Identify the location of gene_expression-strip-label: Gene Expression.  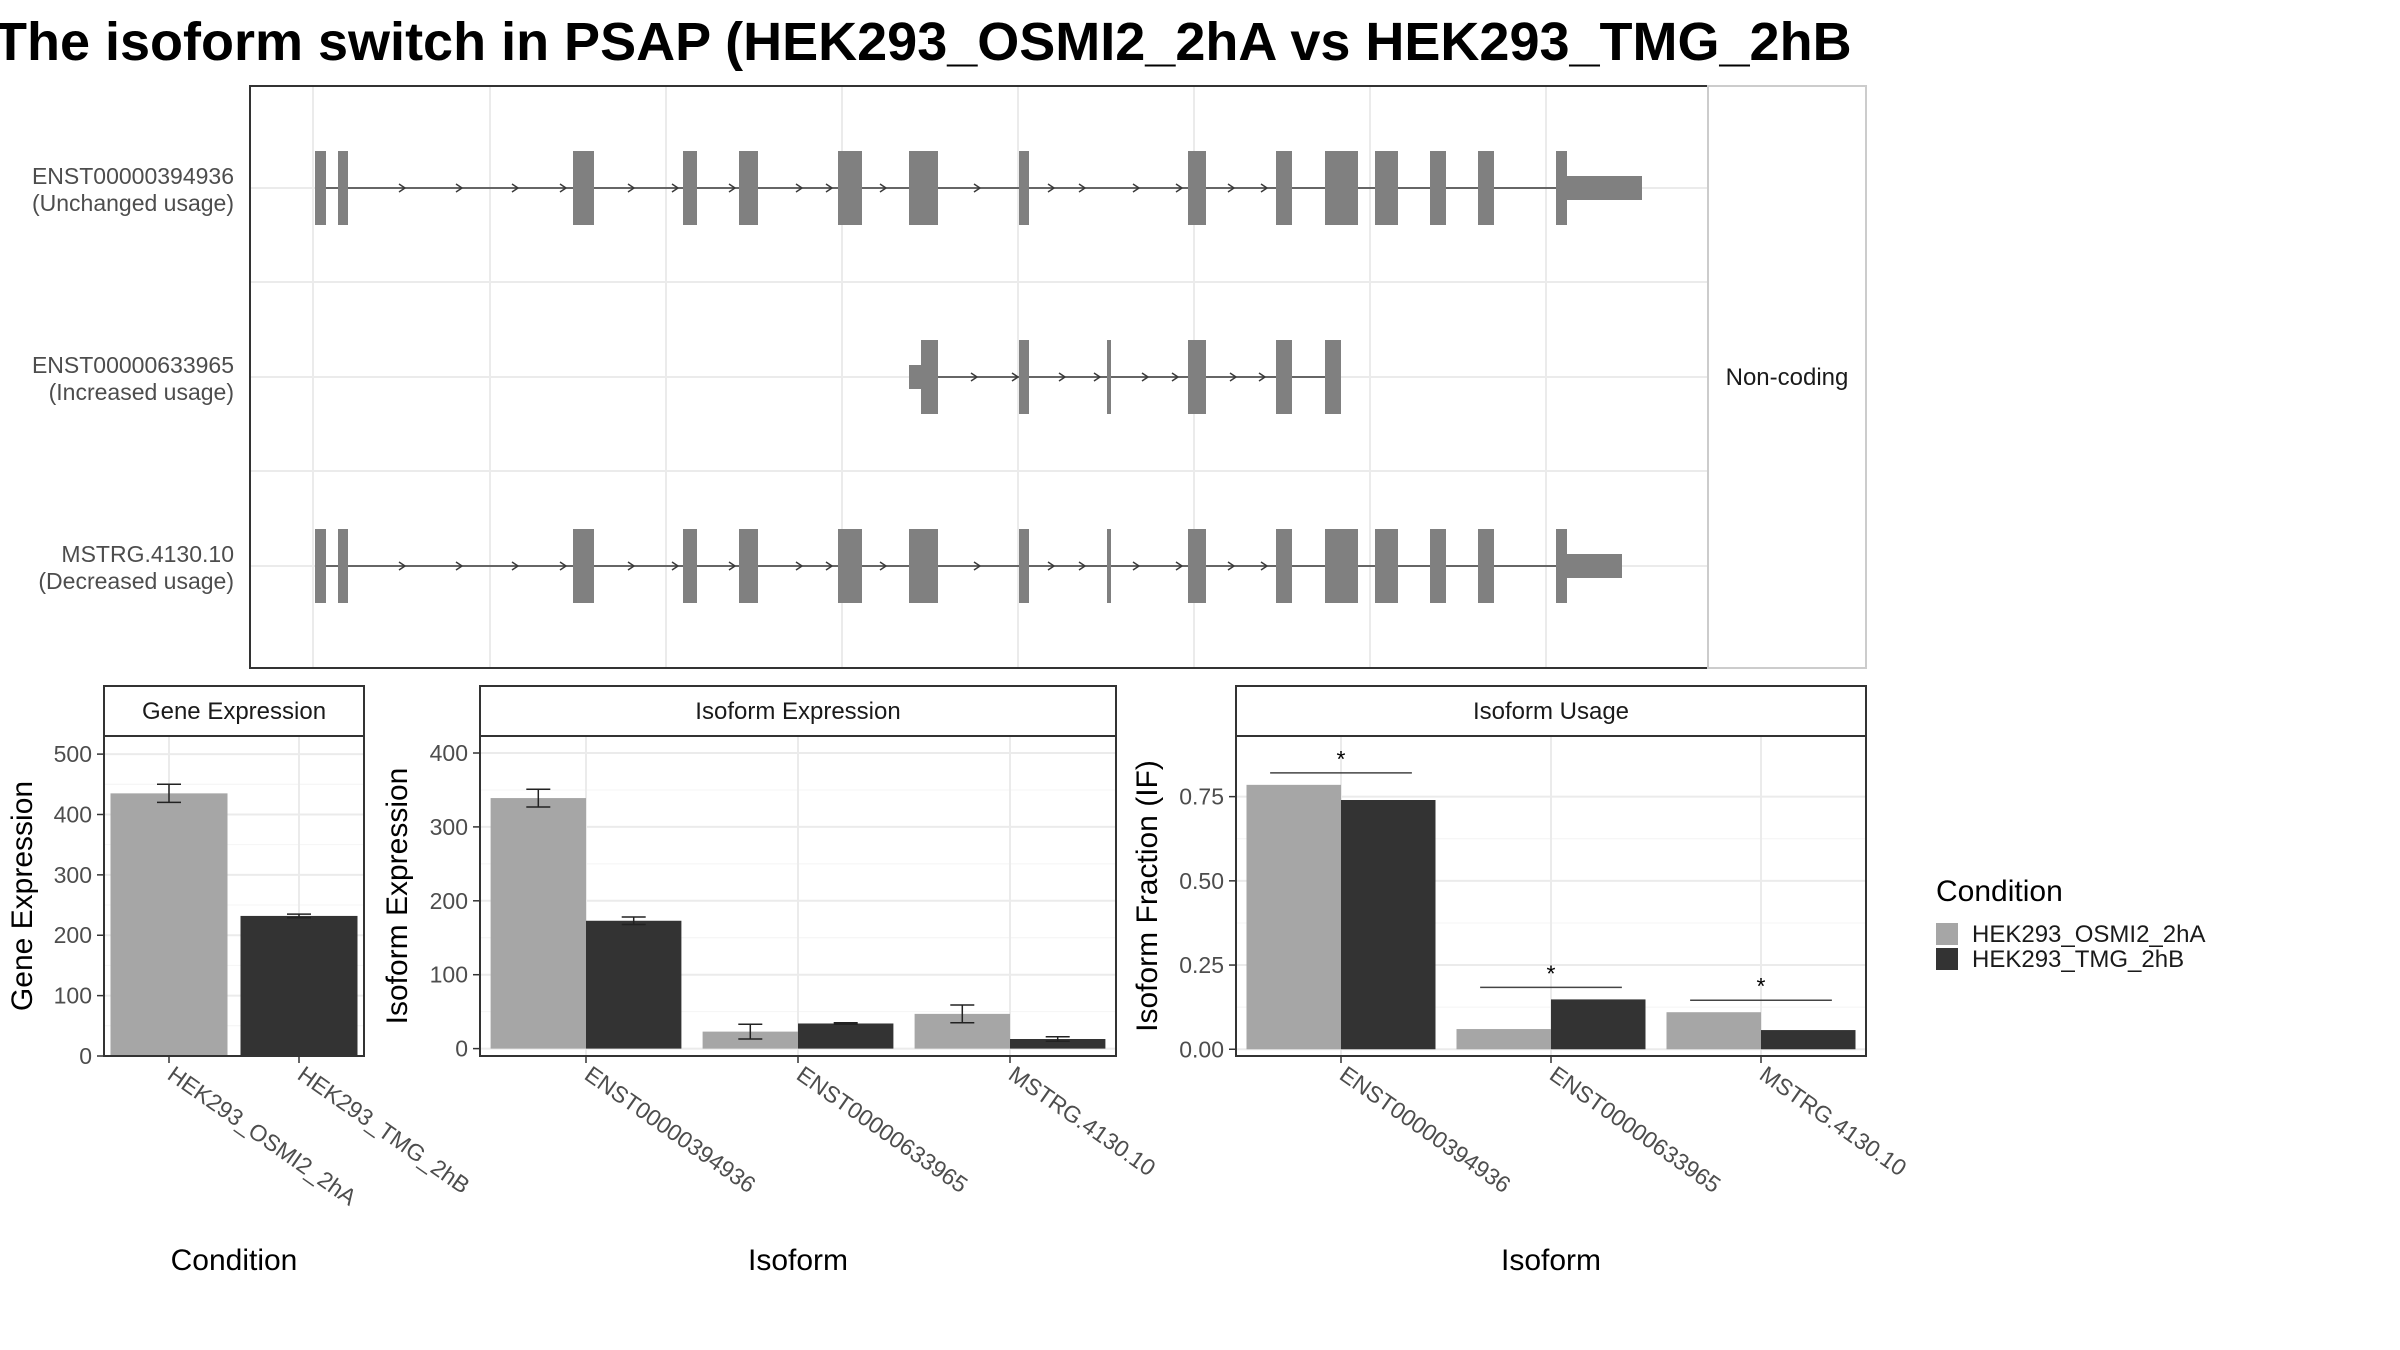
(234, 711).